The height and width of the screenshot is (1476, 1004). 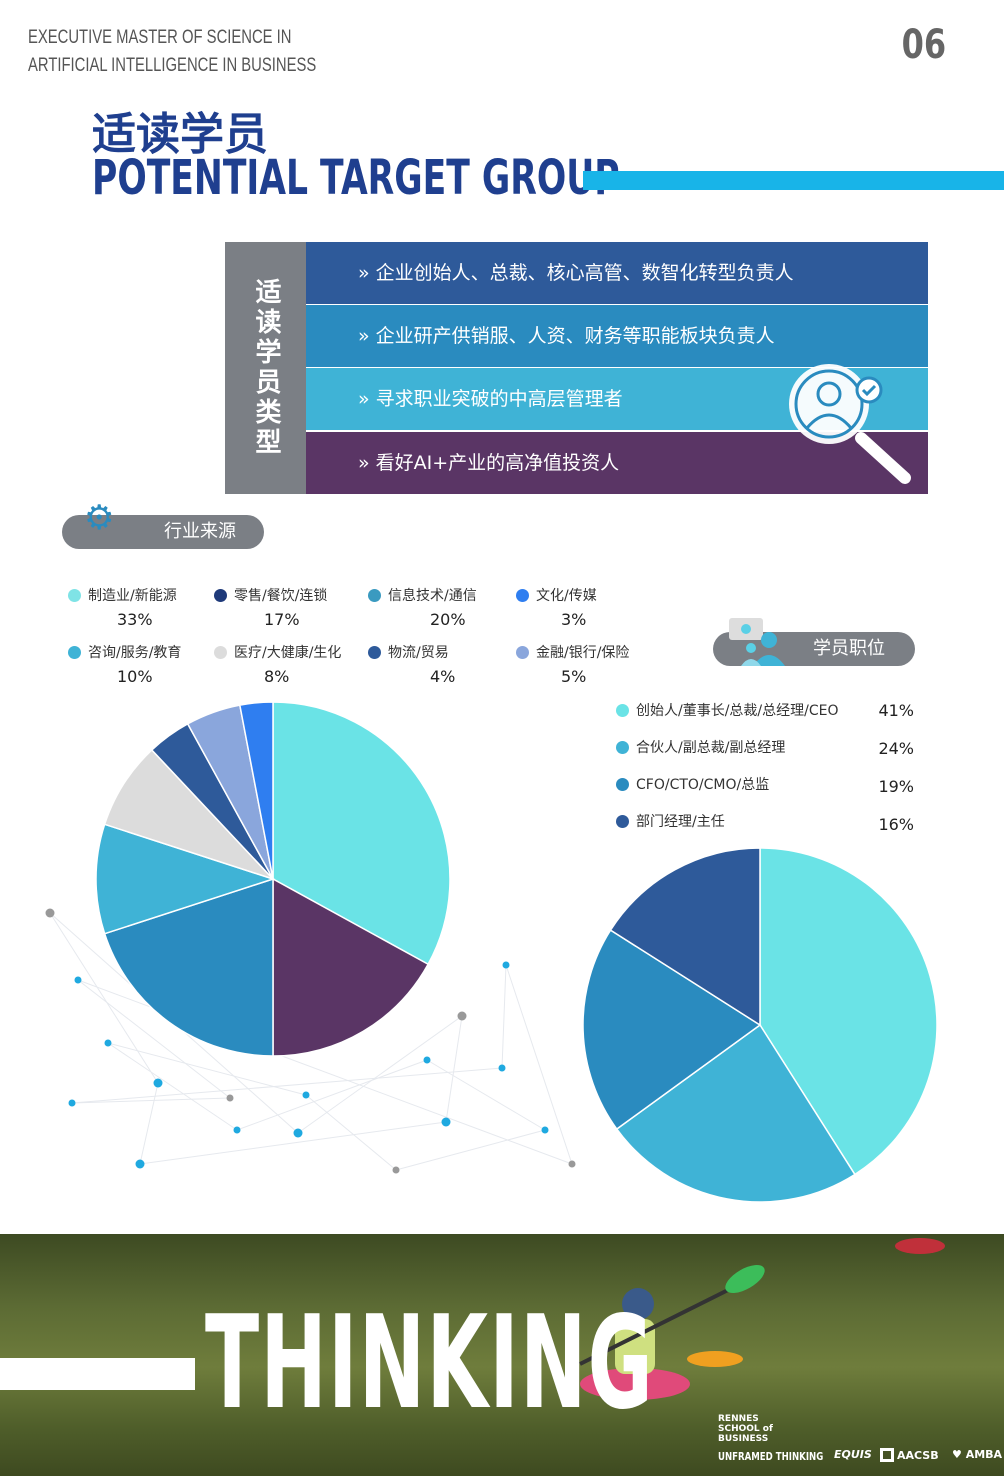 I want to click on banner-white-line, so click(x=97, y=1374).